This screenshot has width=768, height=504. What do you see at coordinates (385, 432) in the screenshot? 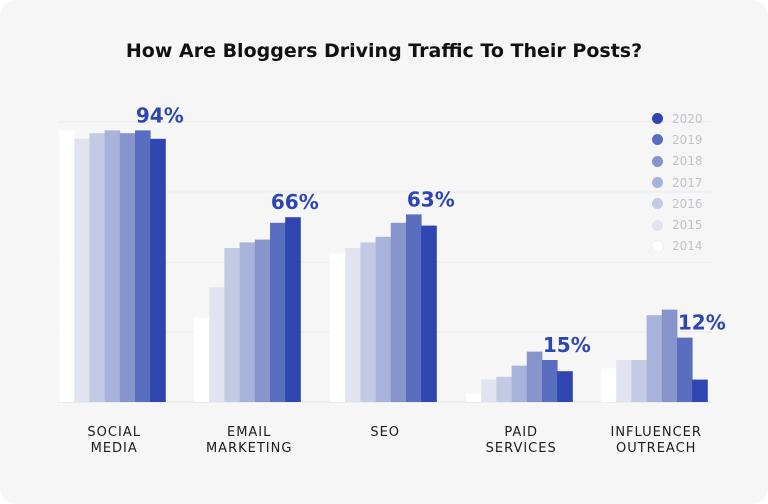
I see `category-label: SEO` at bounding box center [385, 432].